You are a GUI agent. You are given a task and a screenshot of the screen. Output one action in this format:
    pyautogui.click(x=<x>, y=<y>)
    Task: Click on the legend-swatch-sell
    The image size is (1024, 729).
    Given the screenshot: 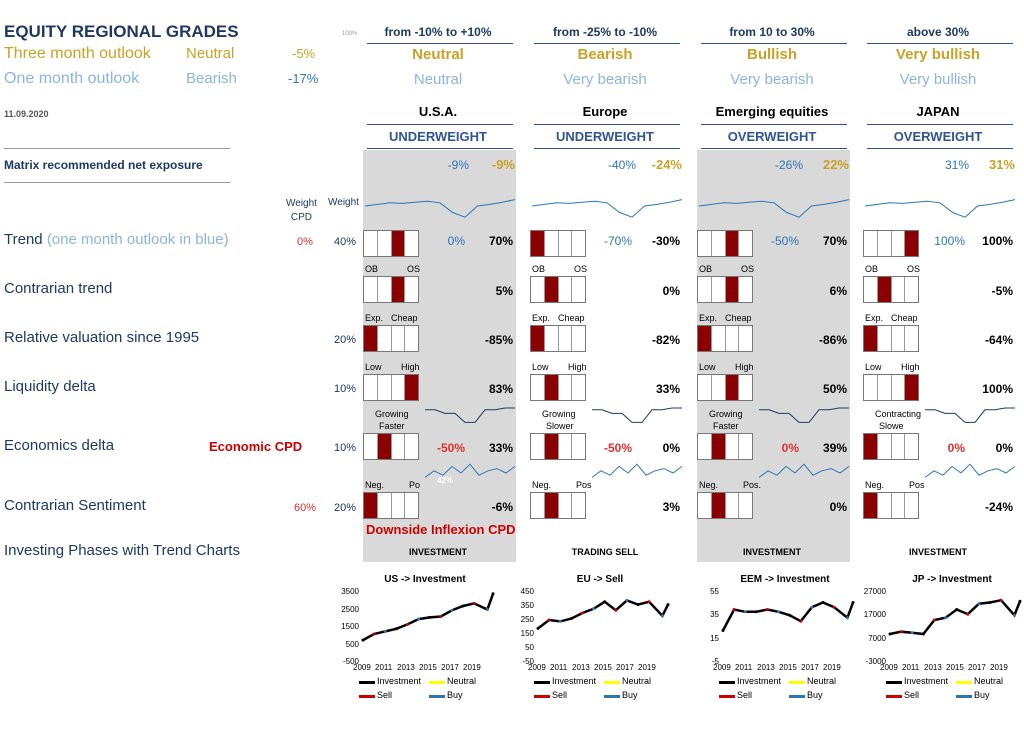 What is the action you would take?
    pyautogui.click(x=367, y=696)
    